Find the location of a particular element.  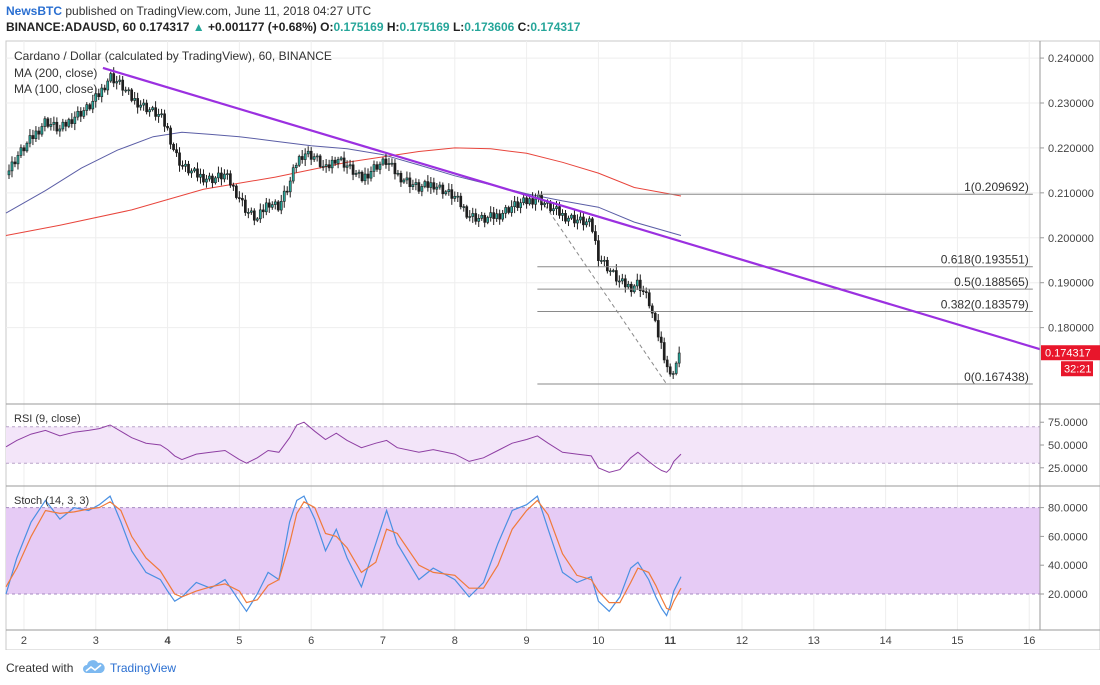

tradingview-link: TradingView is located at coordinates (143, 668).